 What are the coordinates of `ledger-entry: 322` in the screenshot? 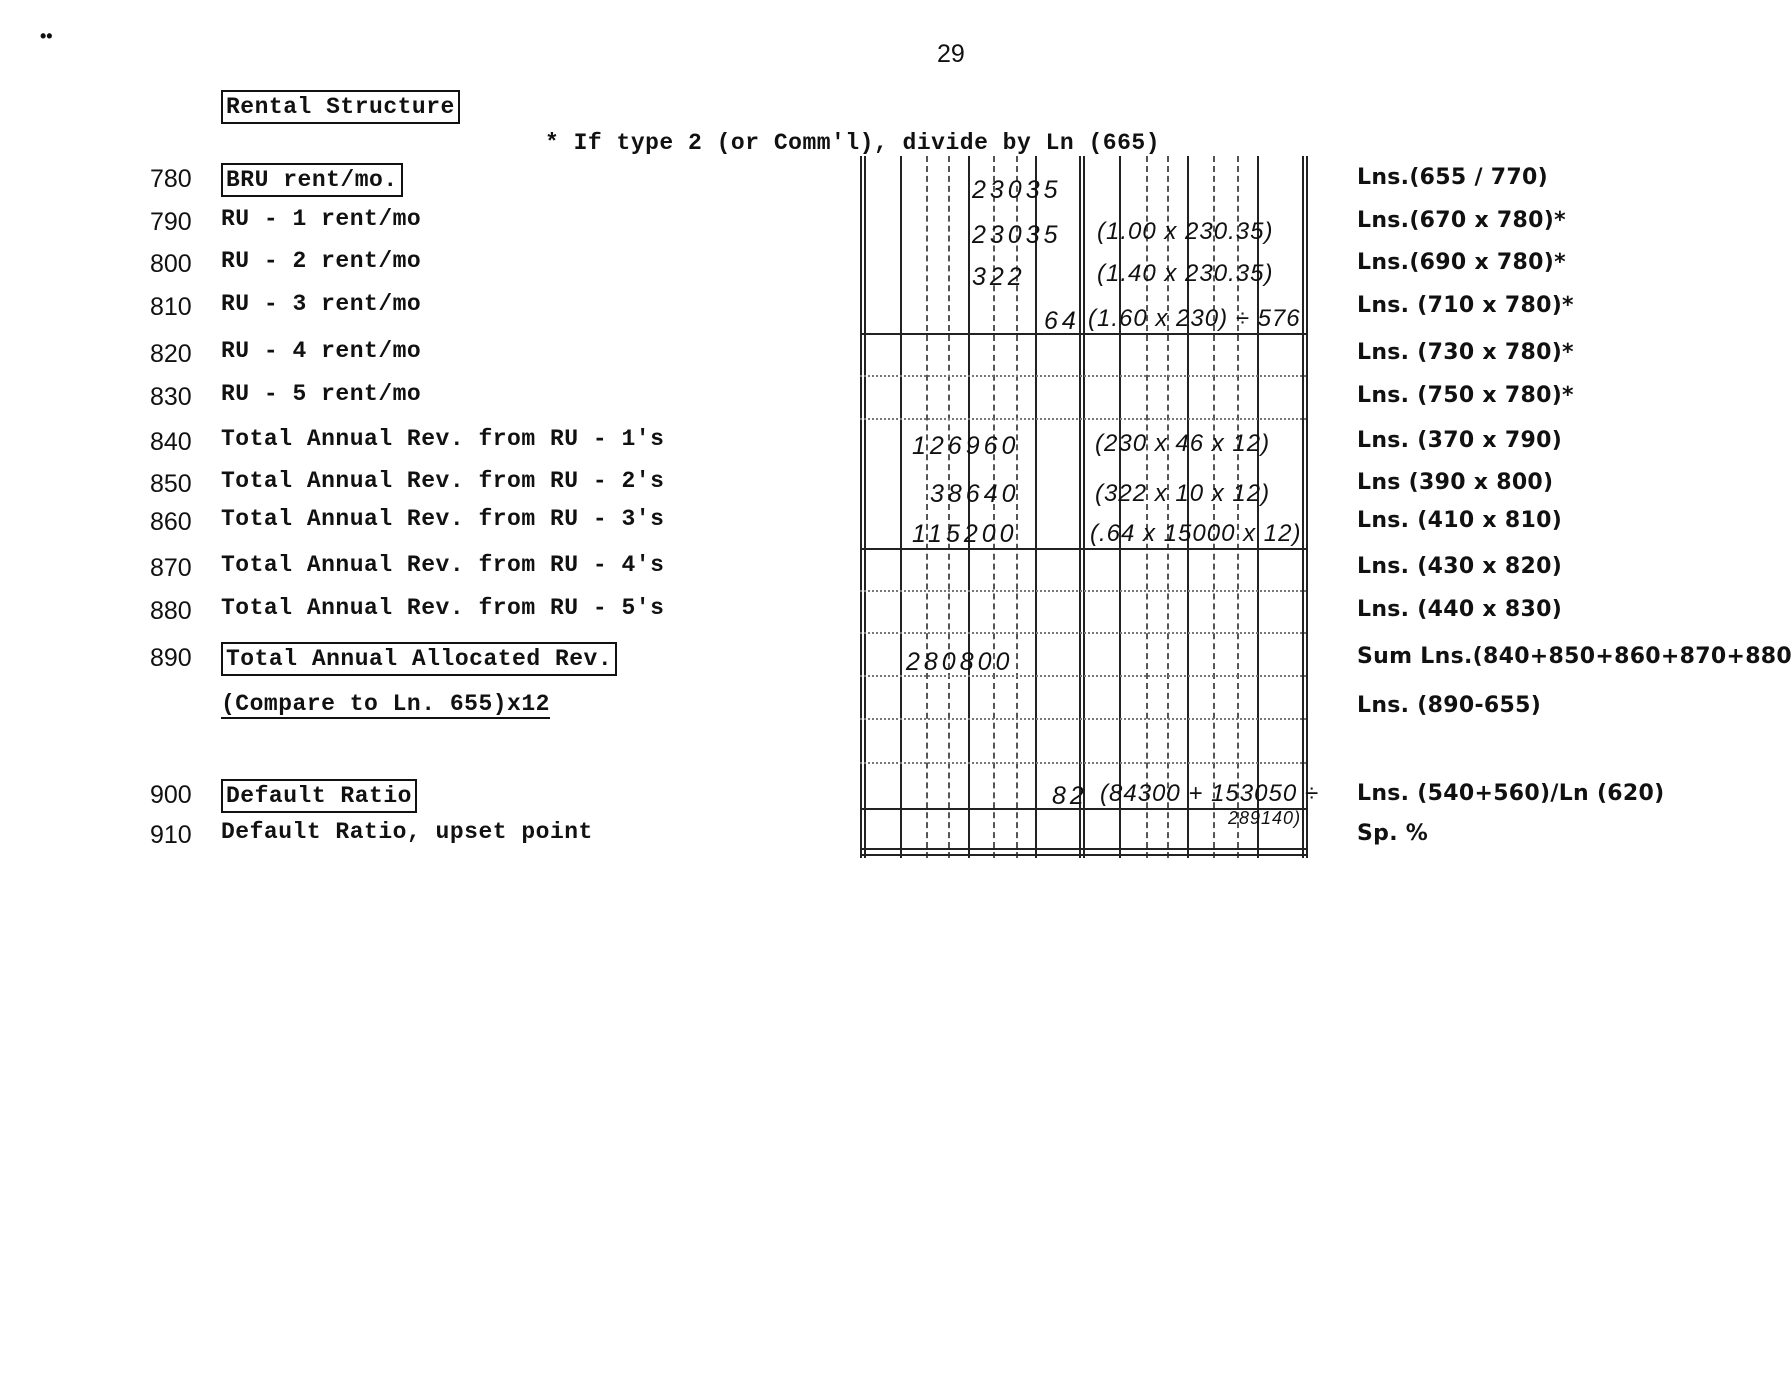 It's located at (999, 277).